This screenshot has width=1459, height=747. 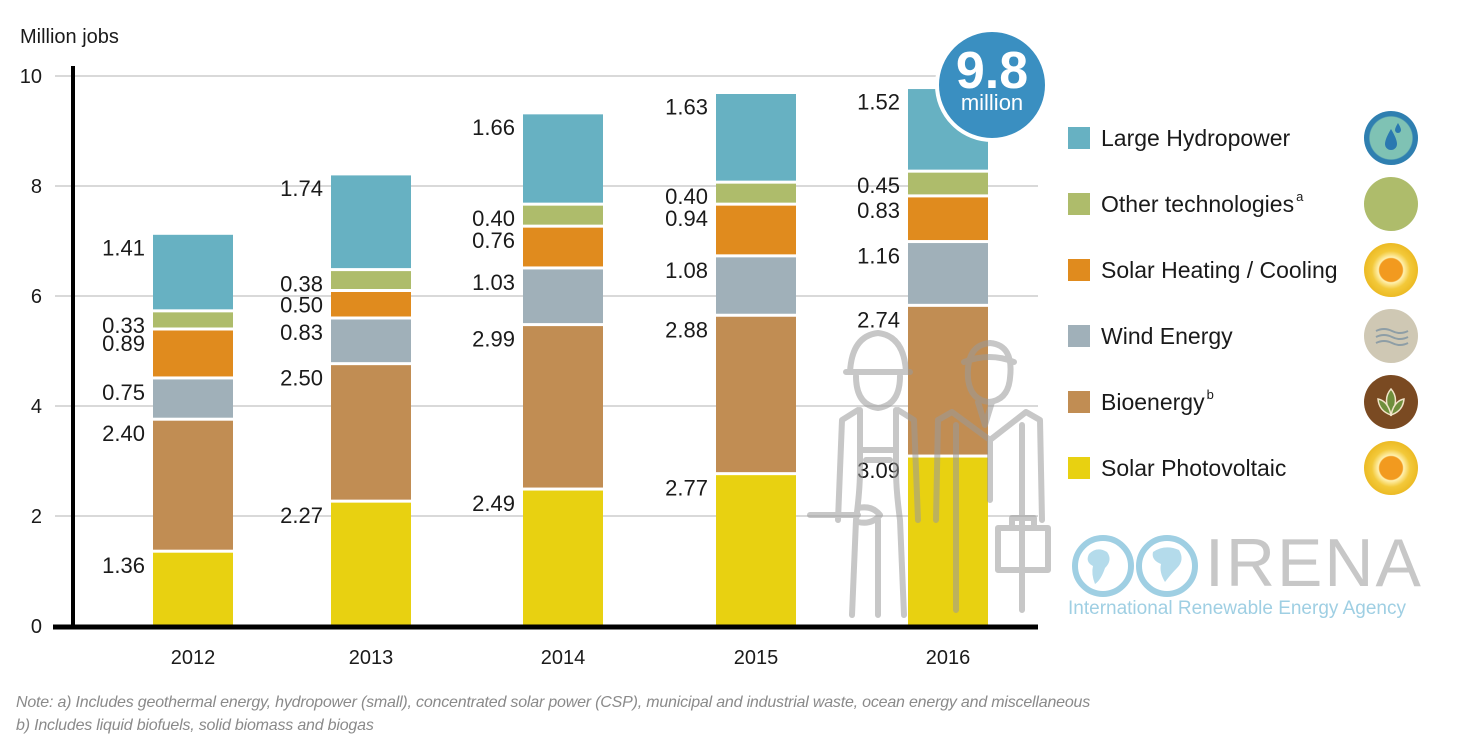 I want to click on wrench-icon, so click(x=845, y=515).